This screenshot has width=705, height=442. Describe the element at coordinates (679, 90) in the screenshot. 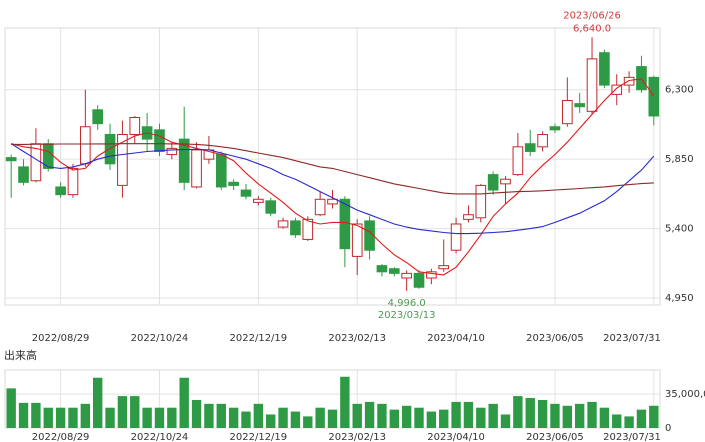

I see `y-tick-label: 6,300` at that location.